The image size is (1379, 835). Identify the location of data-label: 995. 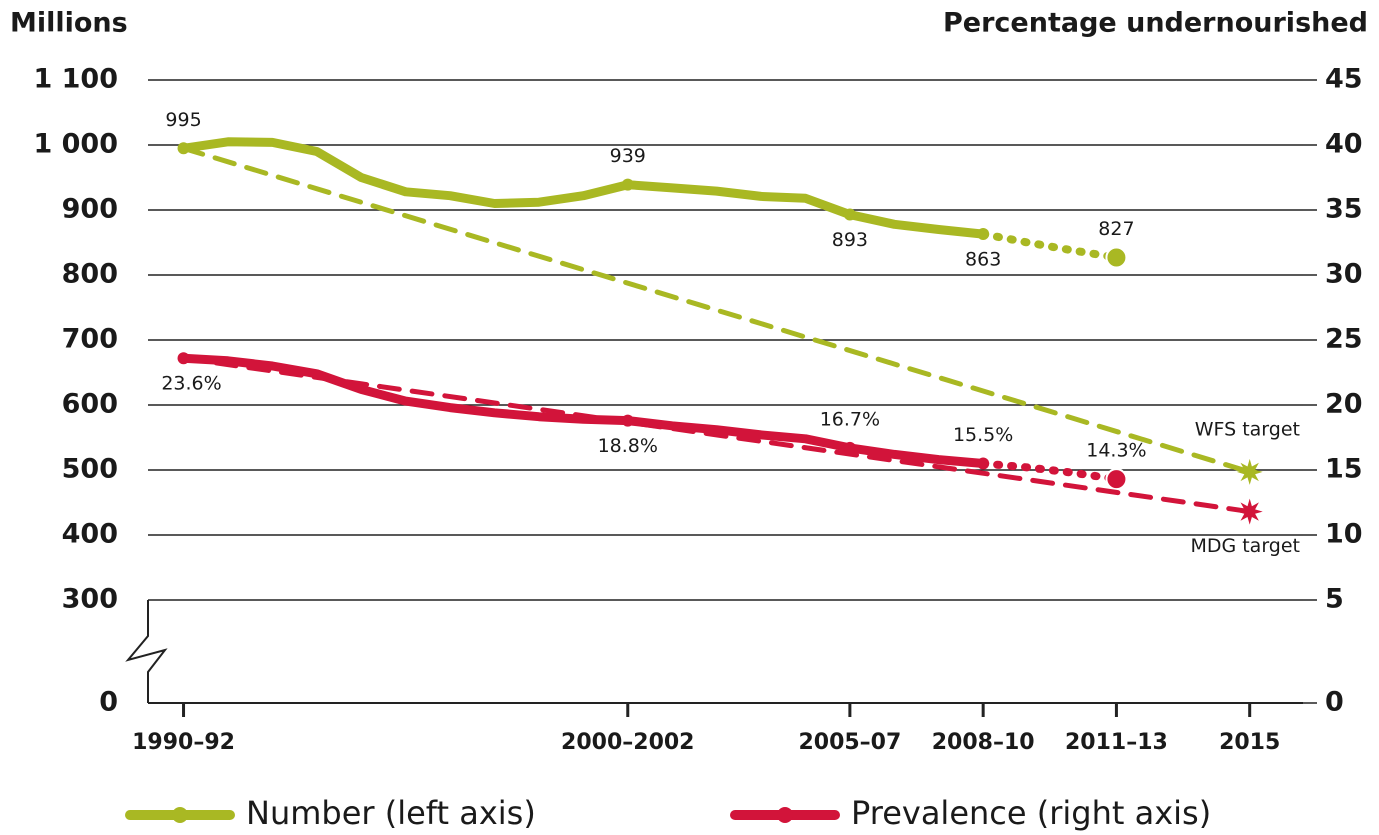
(183, 120).